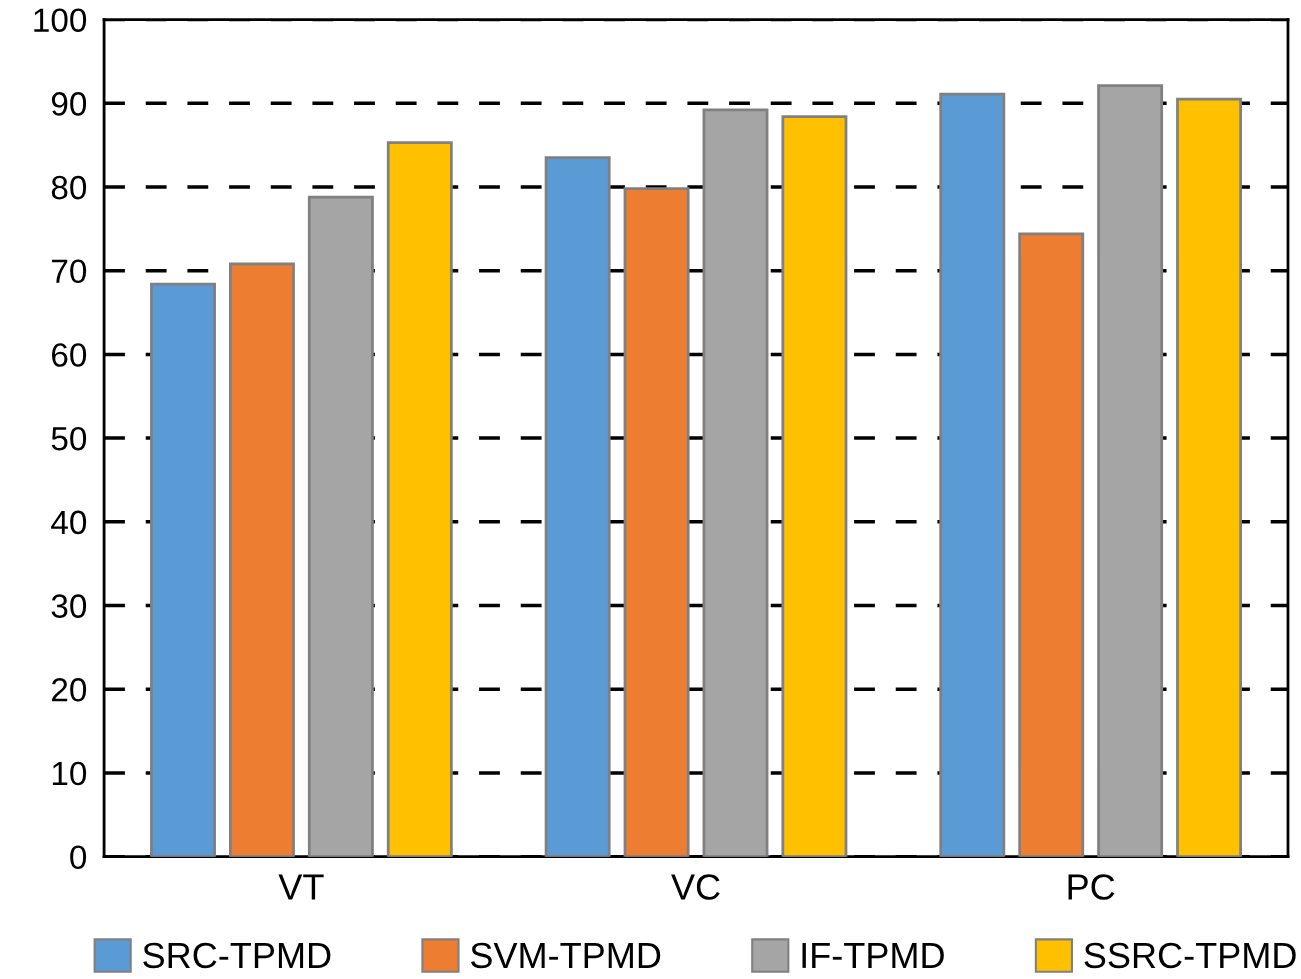  What do you see at coordinates (1091, 887) in the screenshot?
I see `x-tick-label: PC` at bounding box center [1091, 887].